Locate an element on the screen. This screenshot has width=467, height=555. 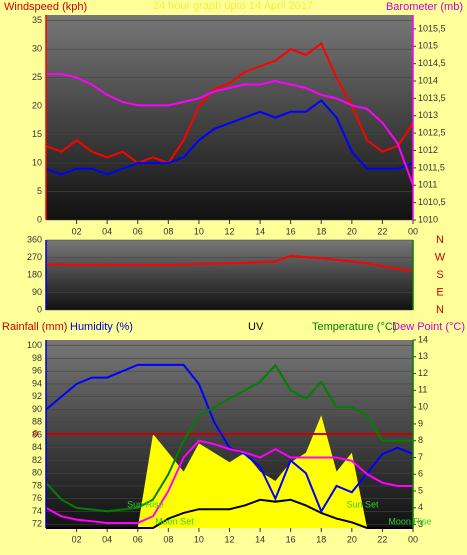
y-tick-label: 360 is located at coordinates (34, 239).